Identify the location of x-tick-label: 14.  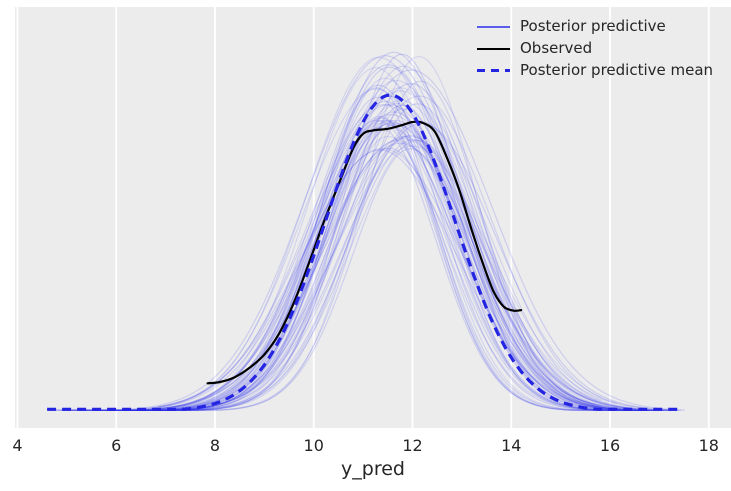
(511, 445).